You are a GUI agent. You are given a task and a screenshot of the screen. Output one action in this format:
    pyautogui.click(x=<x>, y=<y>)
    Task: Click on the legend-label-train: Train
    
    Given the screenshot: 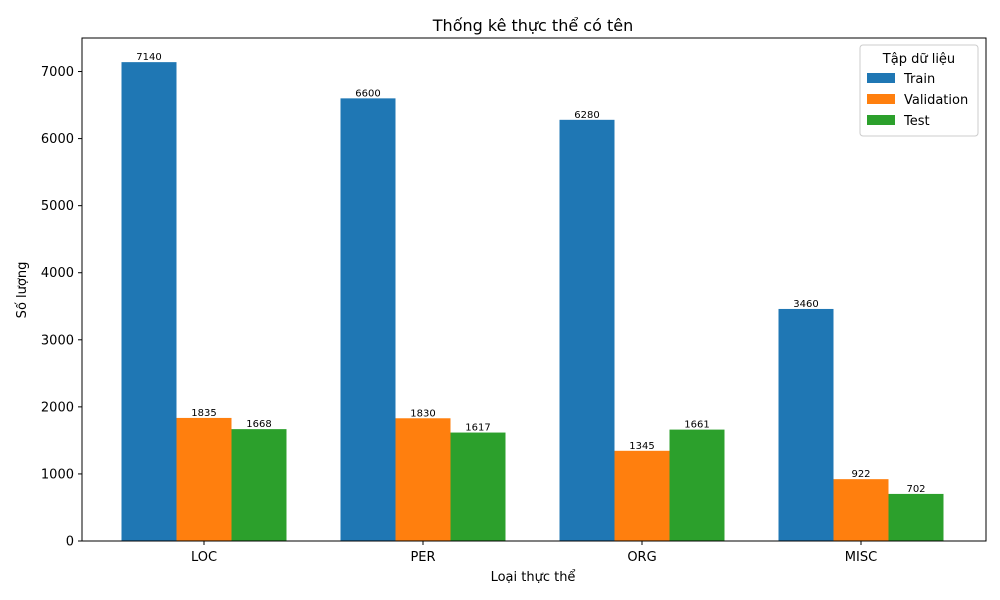 What is the action you would take?
    pyautogui.click(x=919, y=79)
    